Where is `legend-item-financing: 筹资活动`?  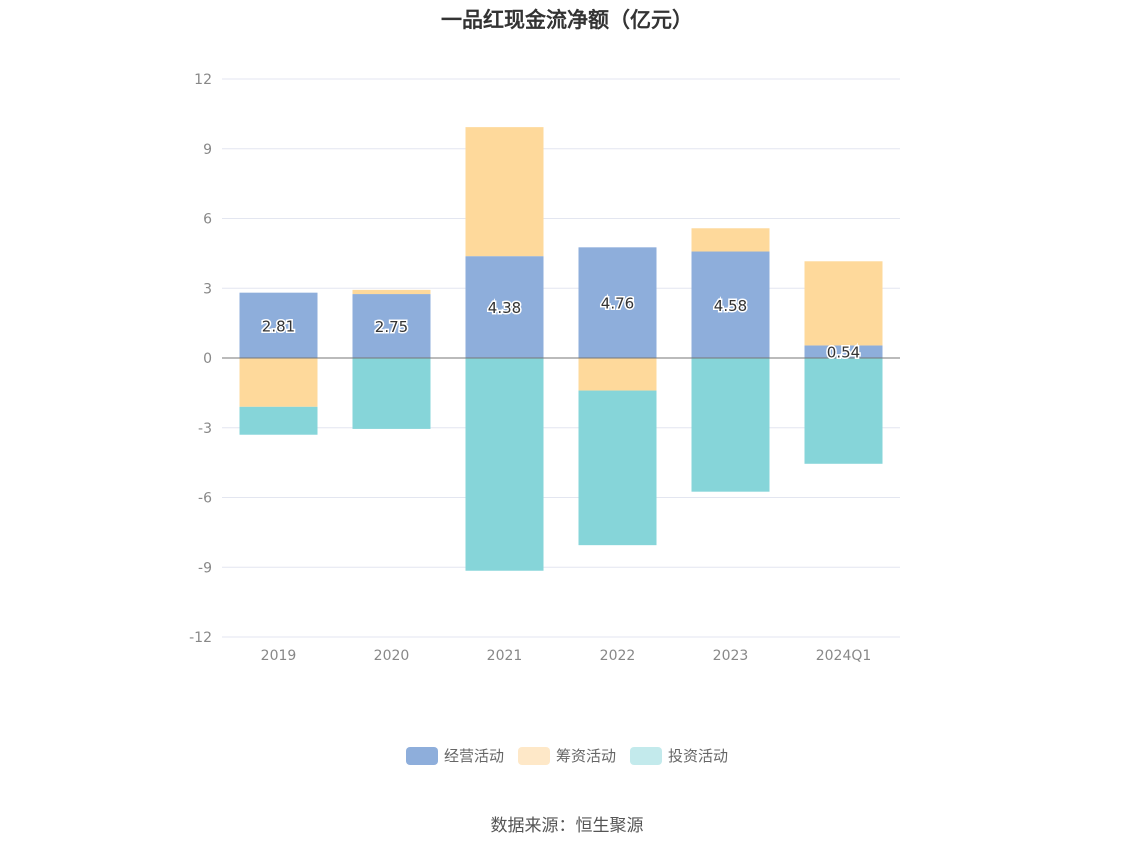
legend-item-financing: 筹资活动 is located at coordinates (566, 755).